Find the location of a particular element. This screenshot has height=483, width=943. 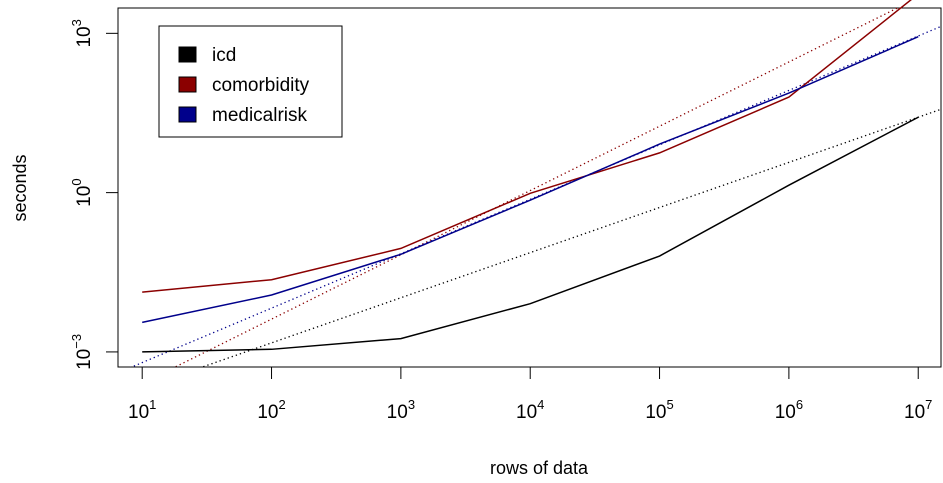

legend-swatch-icd is located at coordinates (187, 54).